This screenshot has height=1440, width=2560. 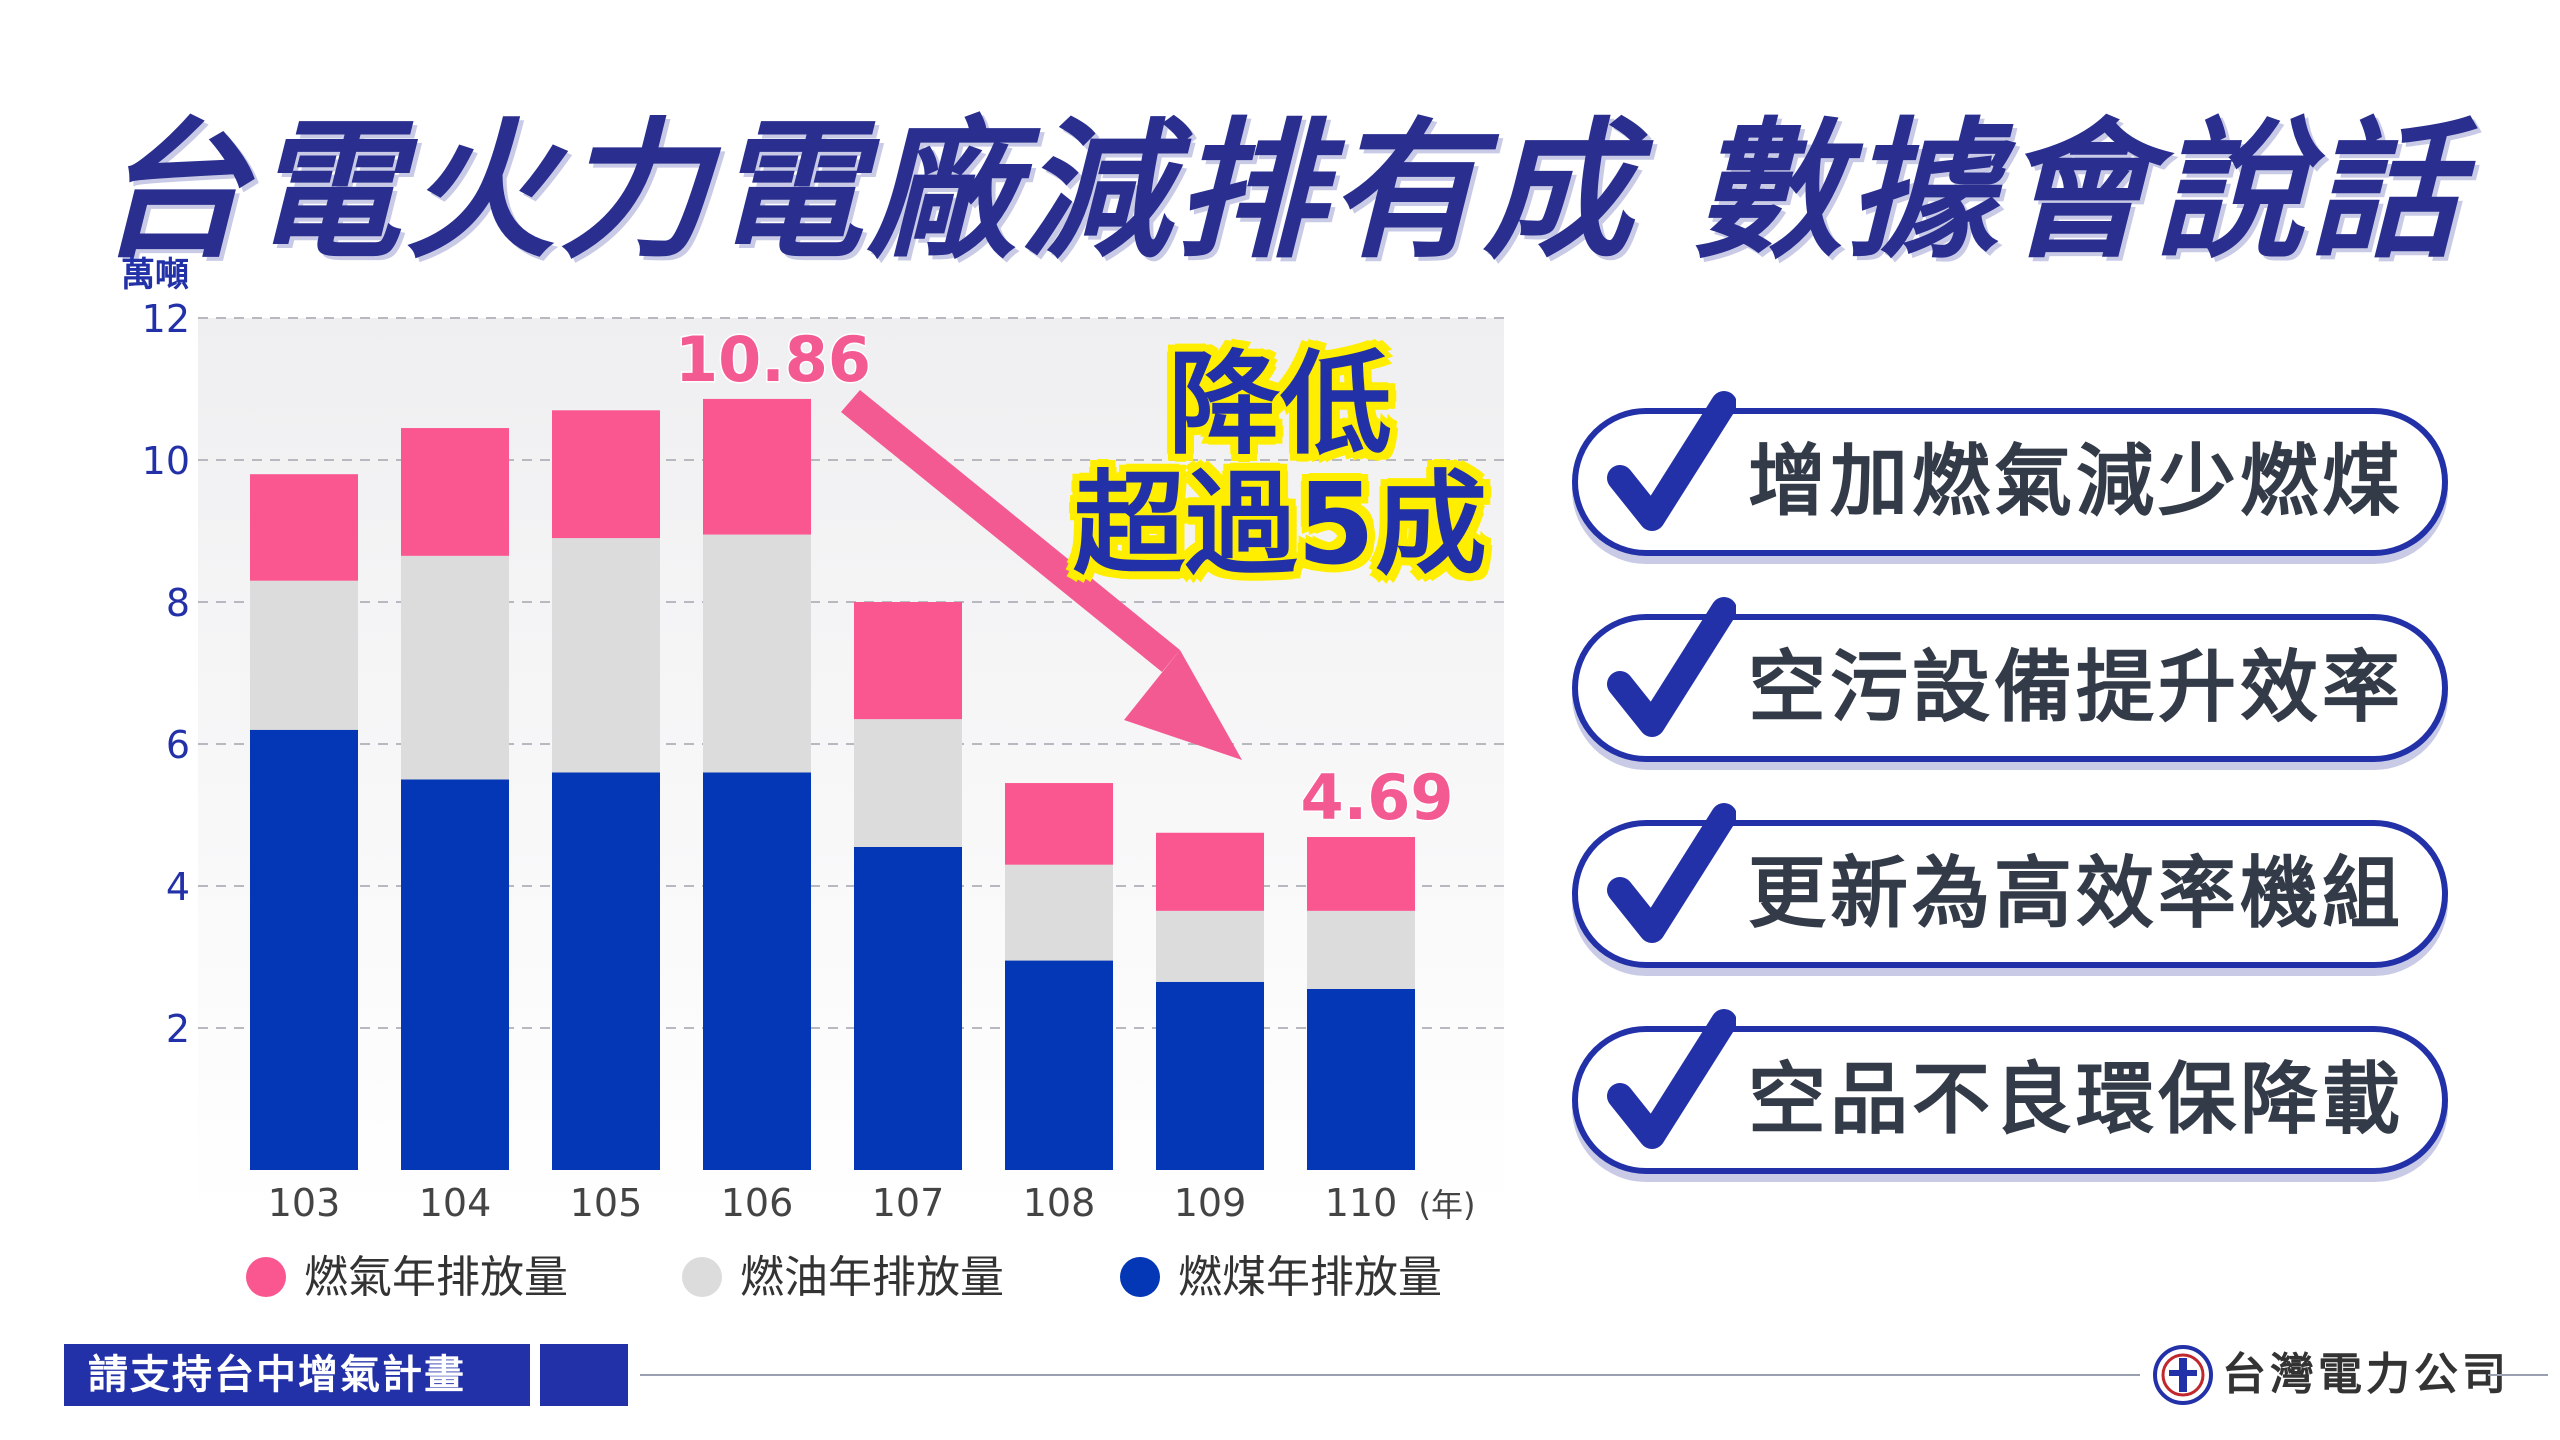 I want to click on y-tick-label: 6, so click(x=178, y=745).